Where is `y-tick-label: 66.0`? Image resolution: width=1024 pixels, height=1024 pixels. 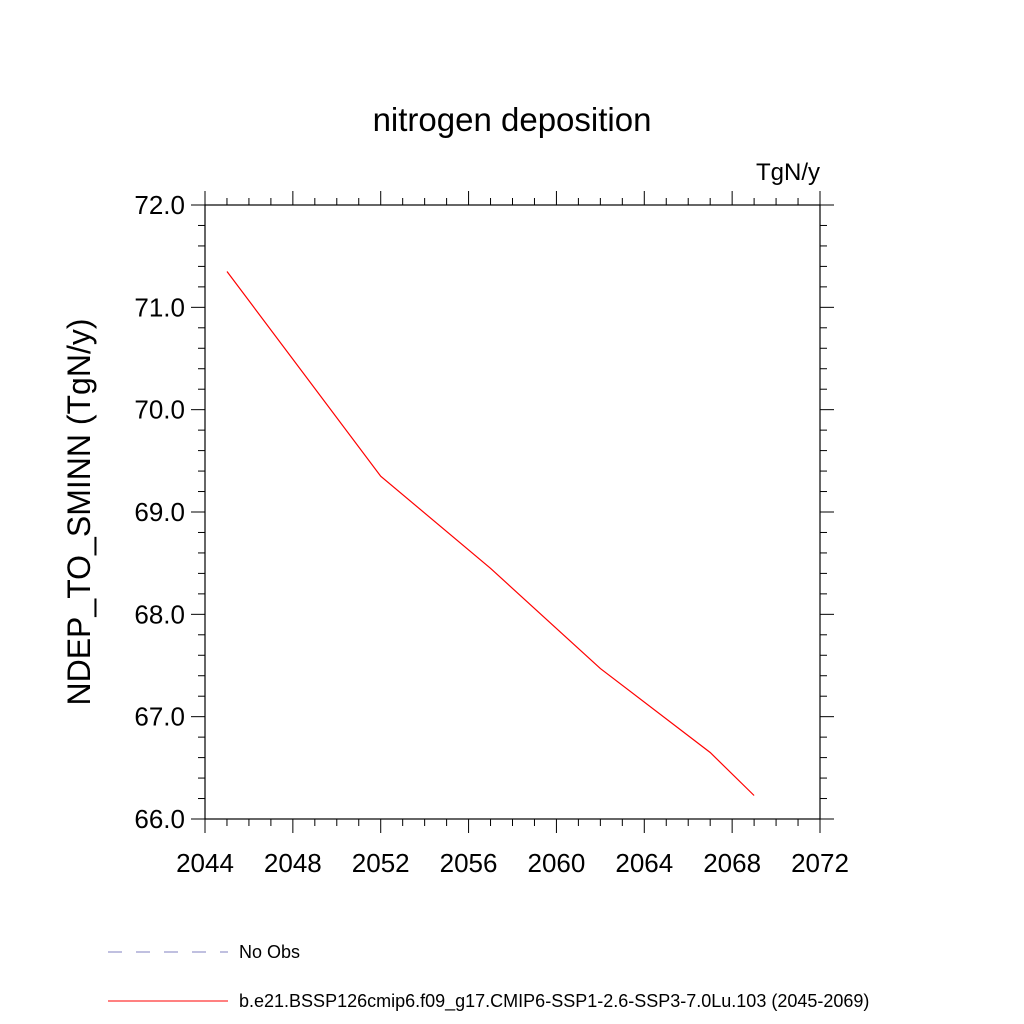 y-tick-label: 66.0 is located at coordinates (159, 819).